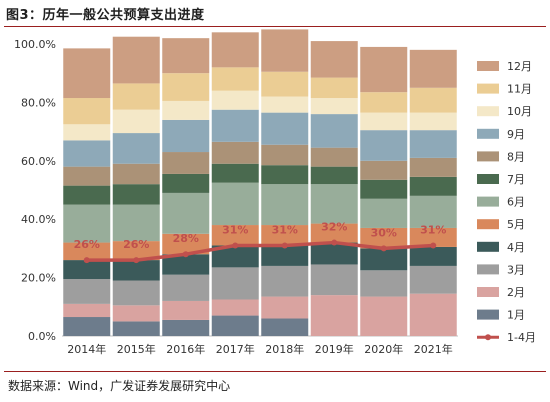 This screenshot has width=550, height=402. I want to click on legend-label: 11月, so click(519, 89).